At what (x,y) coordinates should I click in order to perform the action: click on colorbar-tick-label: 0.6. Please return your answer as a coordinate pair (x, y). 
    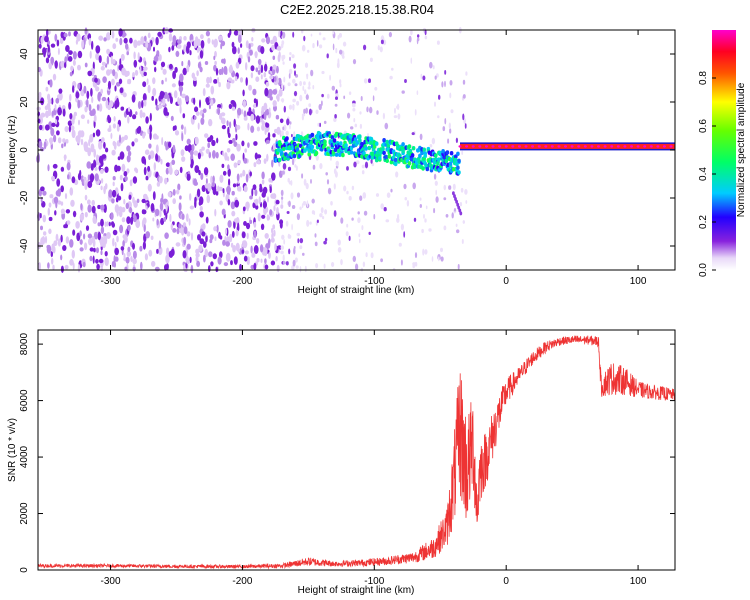
    Looking at the image, I should click on (703, 126).